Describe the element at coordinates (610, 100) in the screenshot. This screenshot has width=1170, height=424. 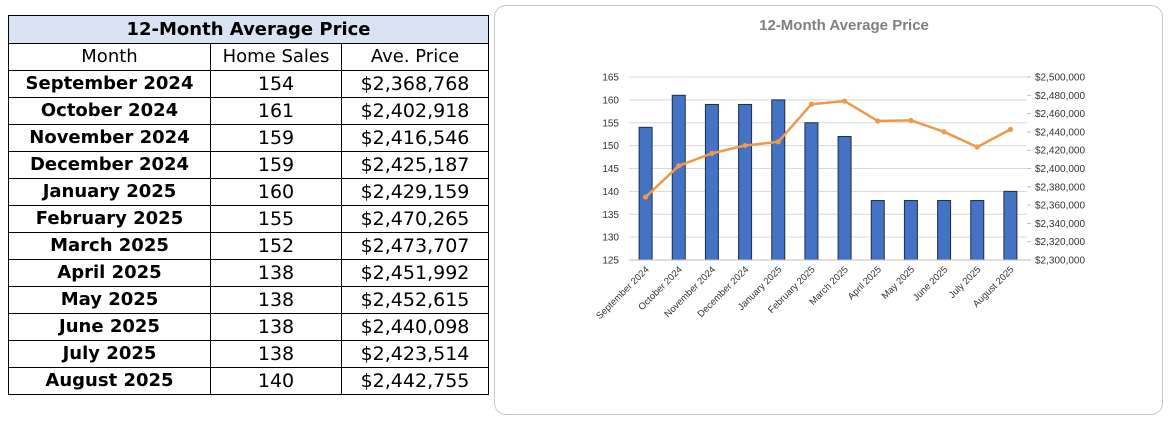
I see `y-left-tick-label: 160` at that location.